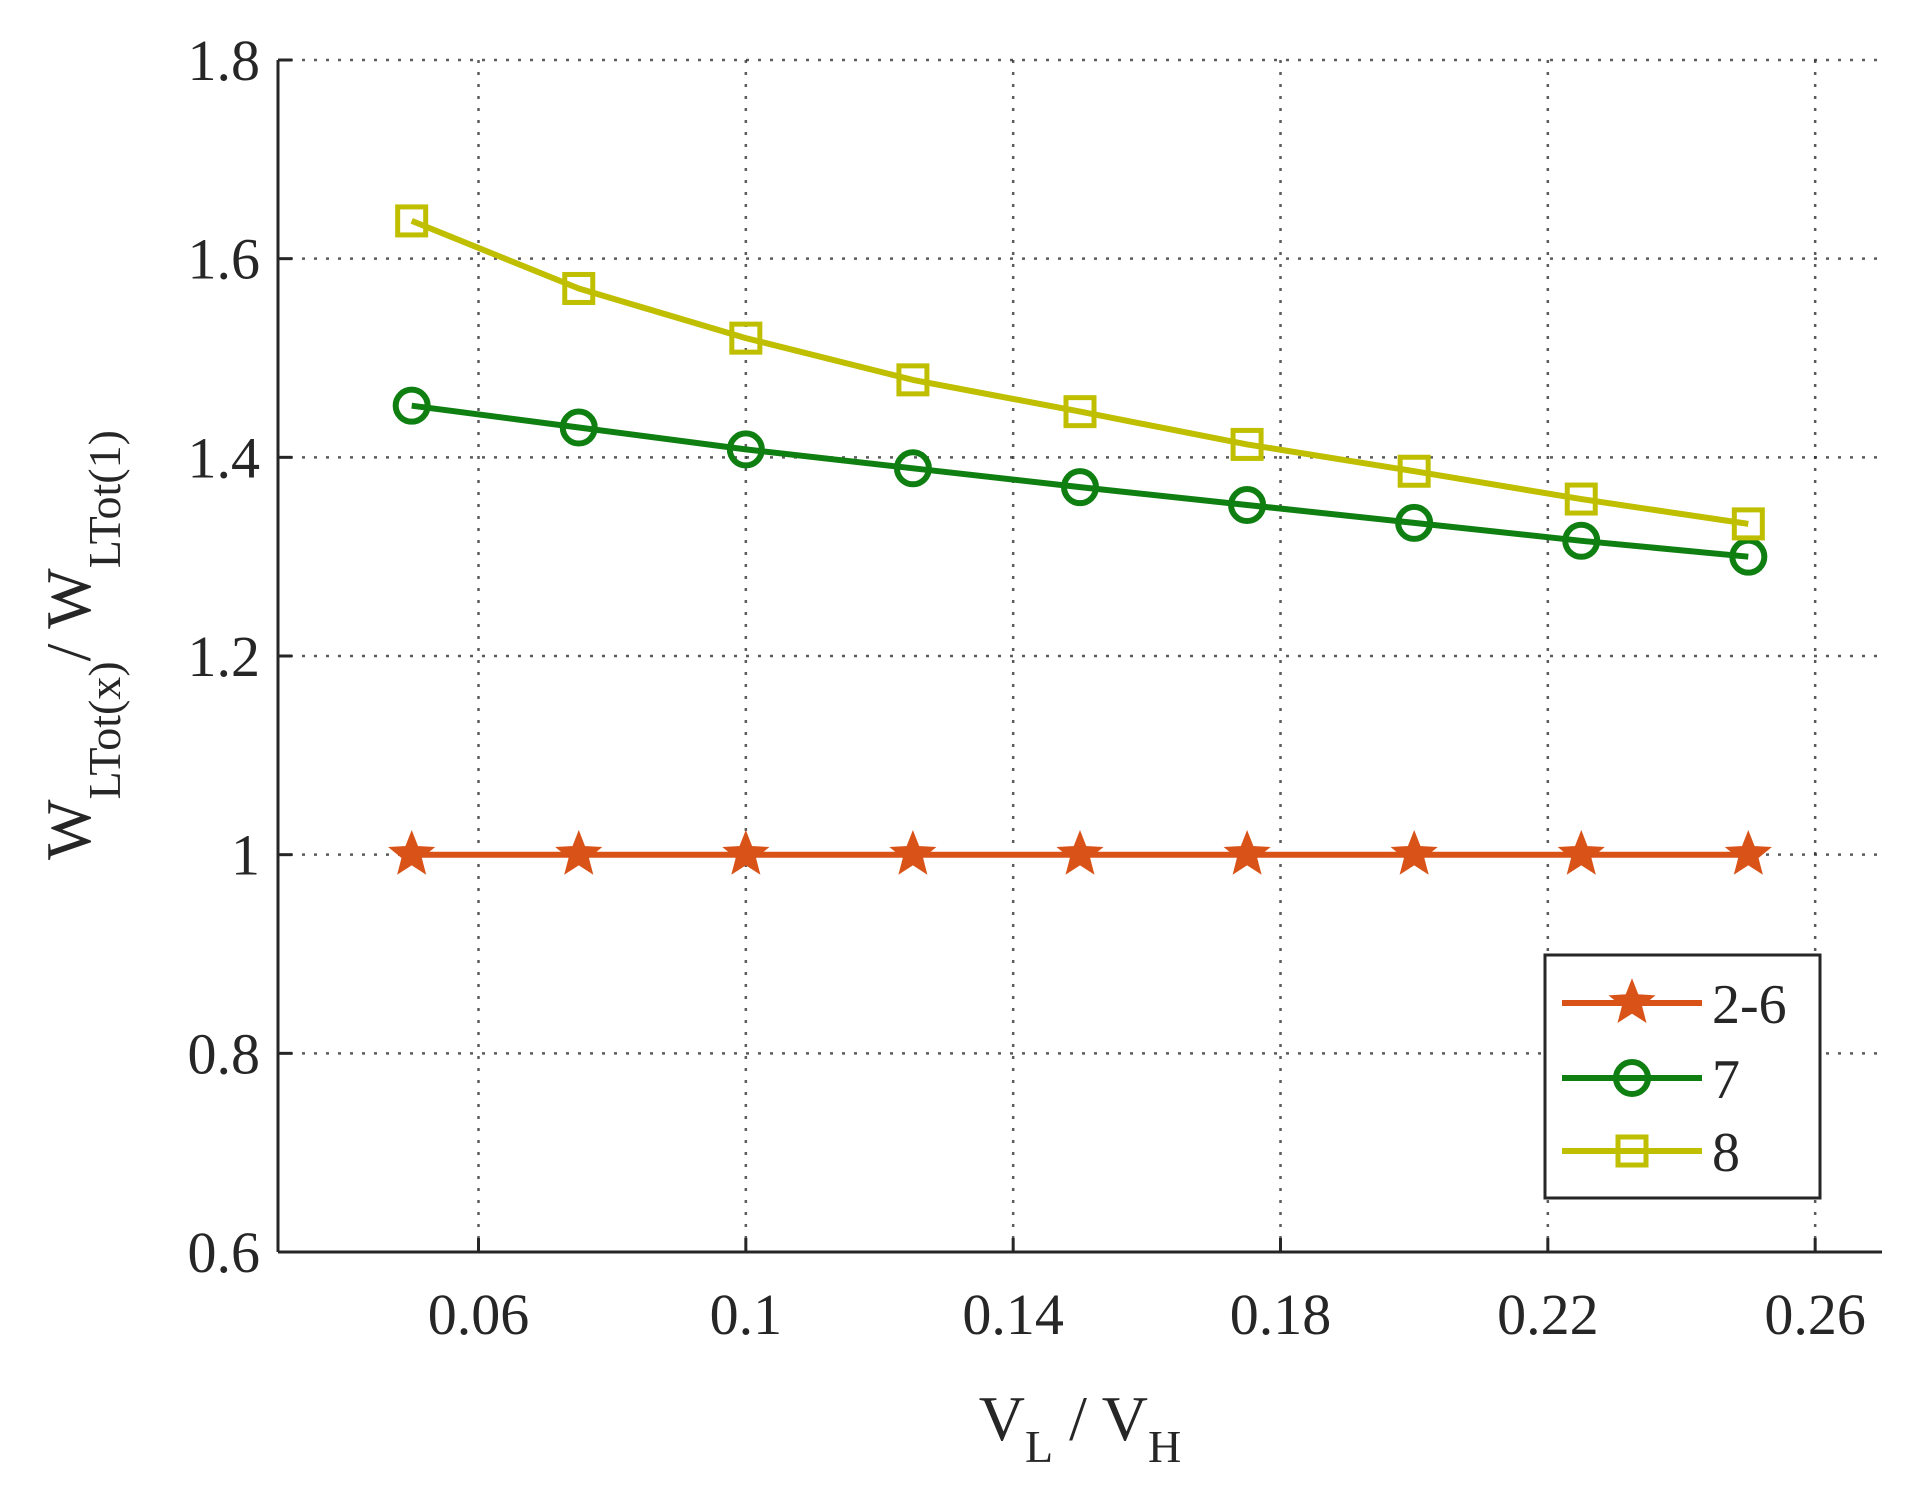 The width and height of the screenshot is (1911, 1504). What do you see at coordinates (1749, 1005) in the screenshot?
I see `legend-label-series-1: 2-6` at bounding box center [1749, 1005].